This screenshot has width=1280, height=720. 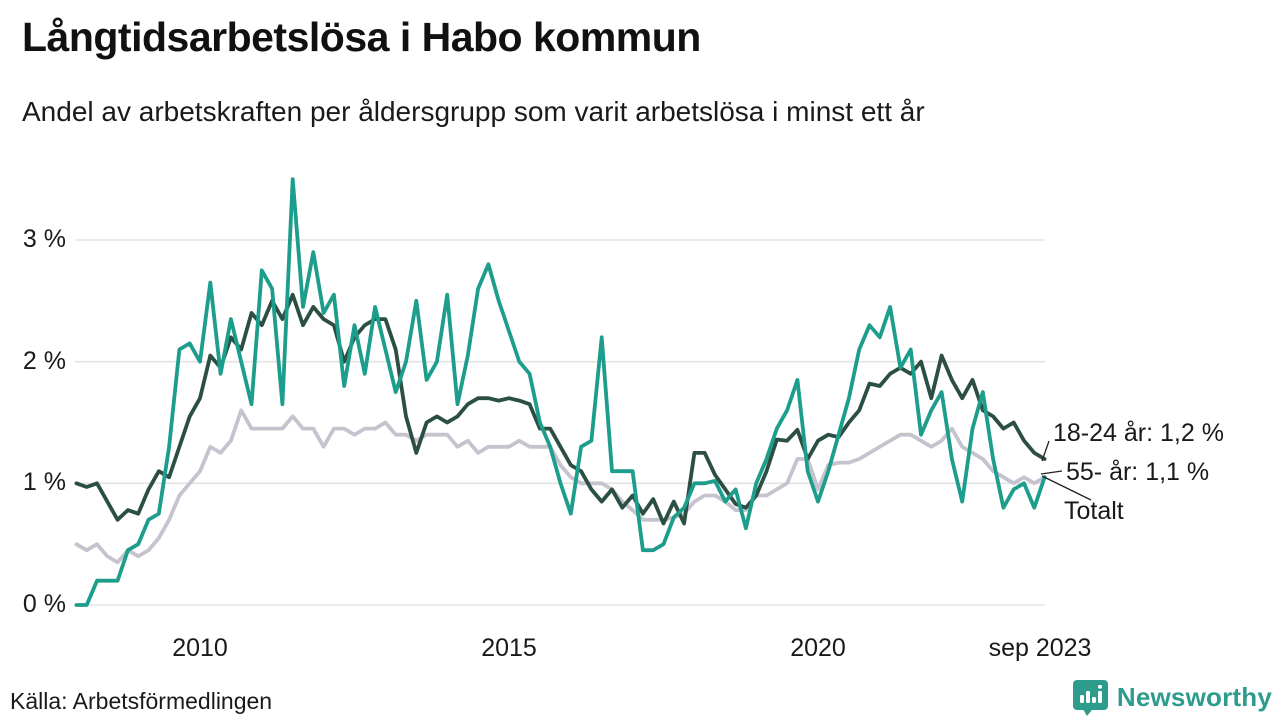 I want to click on y-tick-1: 1 %, so click(x=44, y=482).